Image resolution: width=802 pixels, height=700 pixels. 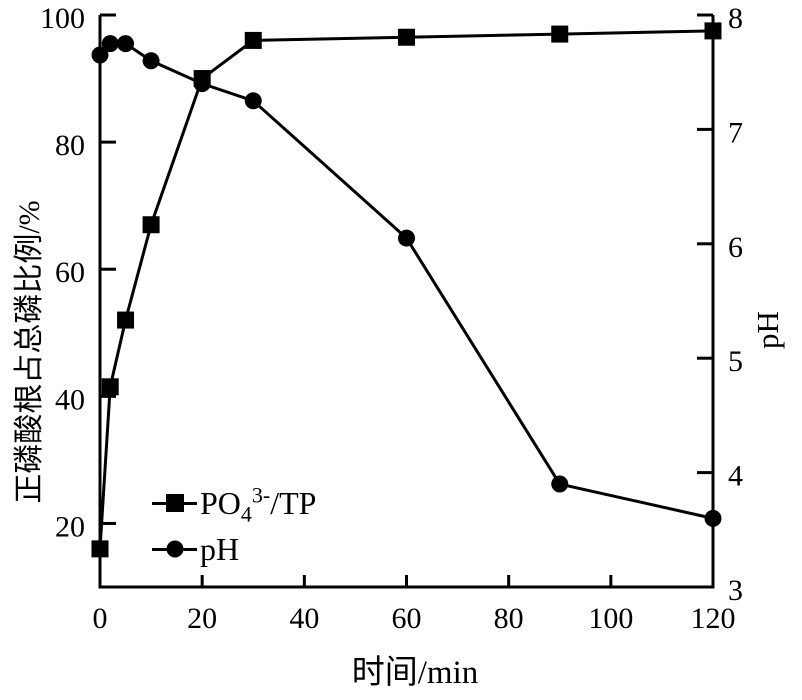 What do you see at coordinates (509, 618) in the screenshot?
I see `x-tick-label: 80` at bounding box center [509, 618].